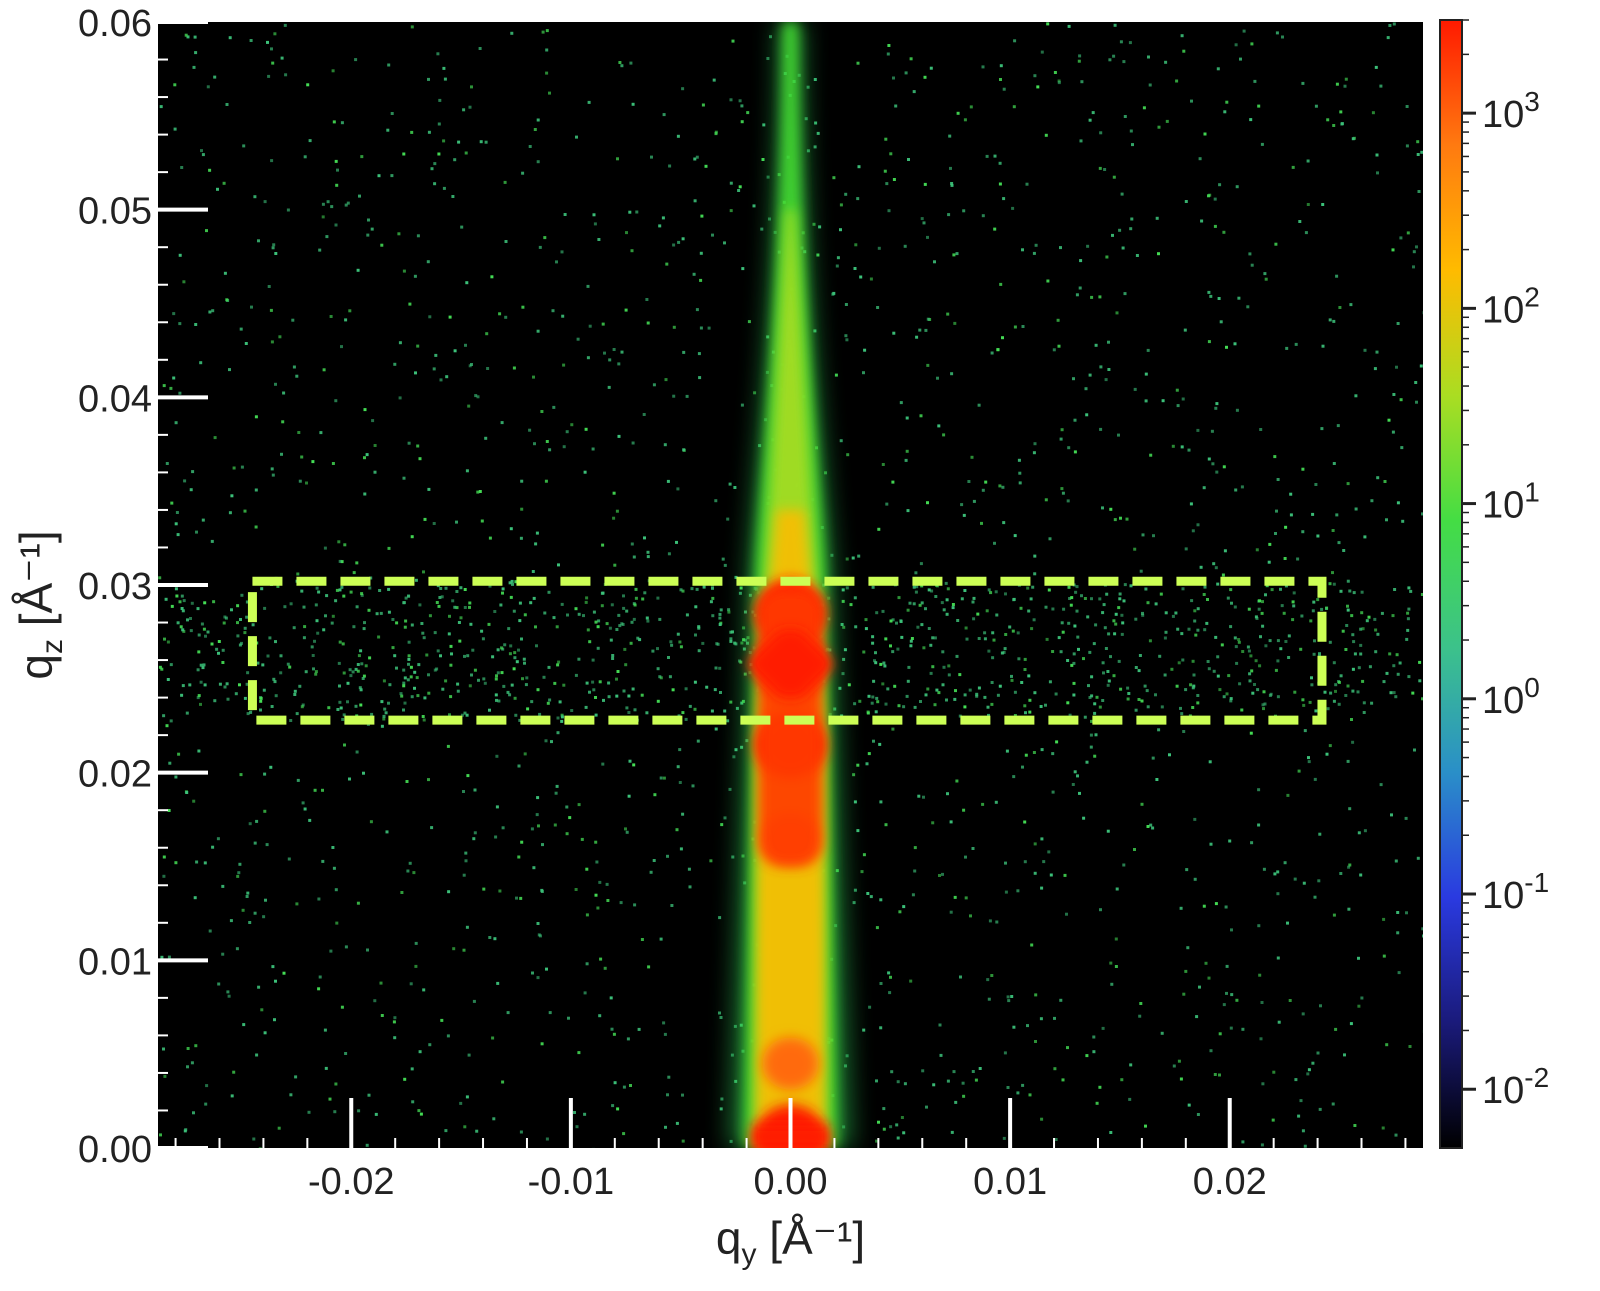 The width and height of the screenshot is (1600, 1291). I want to click on x-axis-title: qy [Å⁻¹], so click(790, 1241).